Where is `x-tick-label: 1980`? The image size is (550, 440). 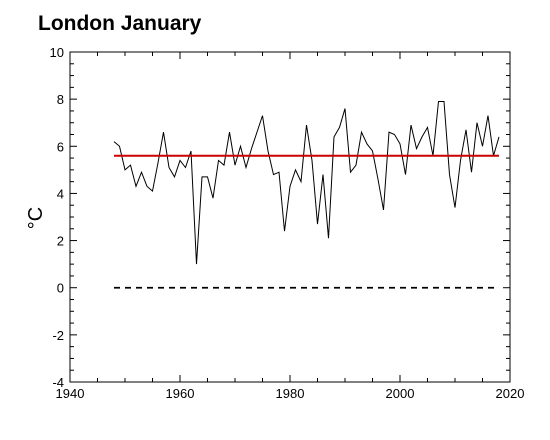 x-tick-label: 1980 is located at coordinates (290, 393).